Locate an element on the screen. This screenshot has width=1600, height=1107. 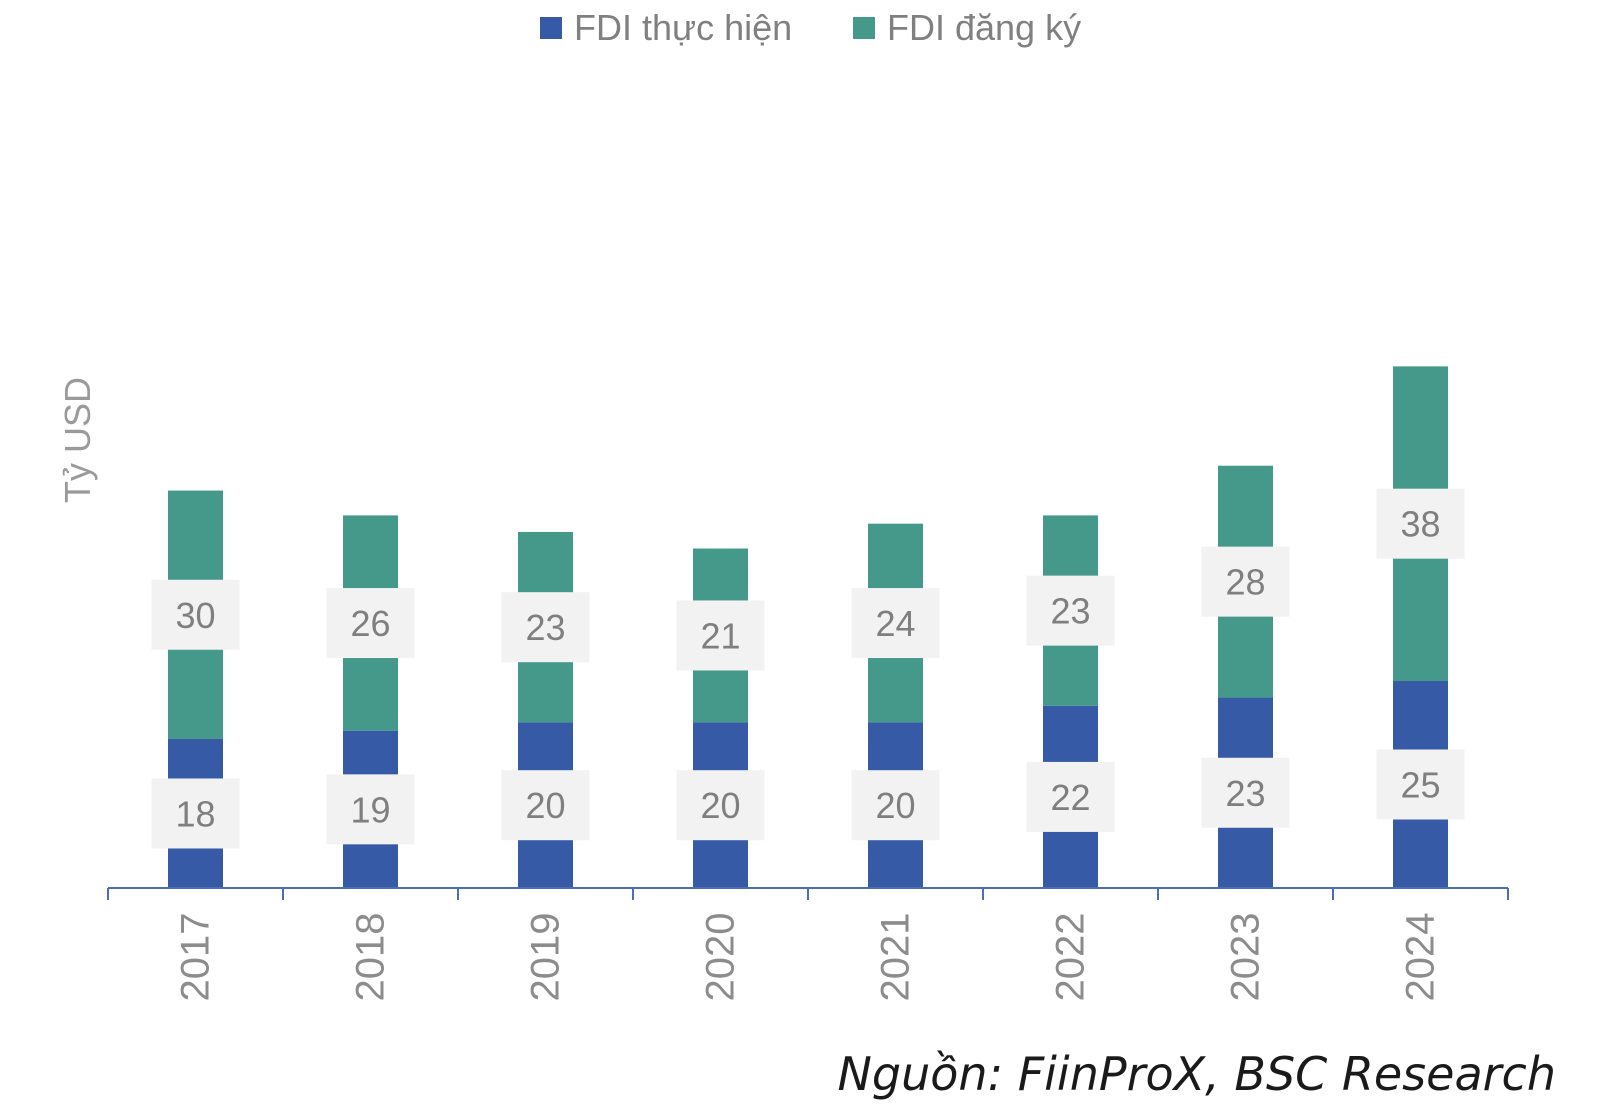
data-label-dang-ky-2017: 30 is located at coordinates (195, 614).